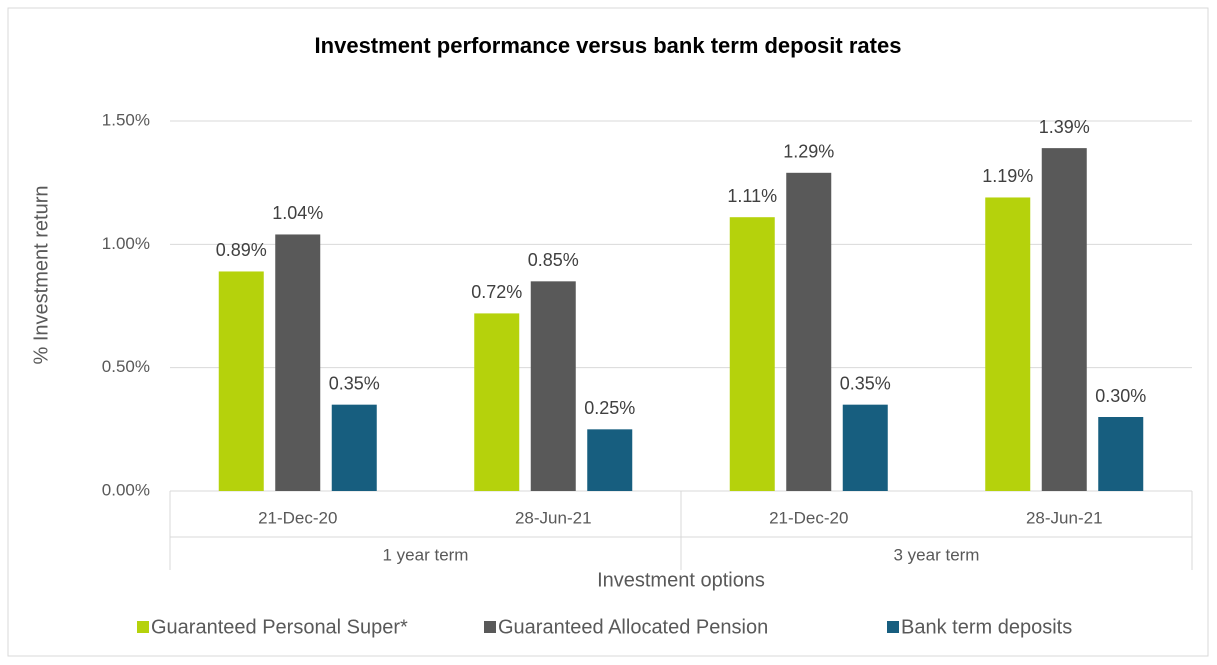 Image resolution: width=1217 pixels, height=665 pixels. Describe the element at coordinates (126, 243) in the screenshot. I see `y-tick-label: 1.00%` at that location.